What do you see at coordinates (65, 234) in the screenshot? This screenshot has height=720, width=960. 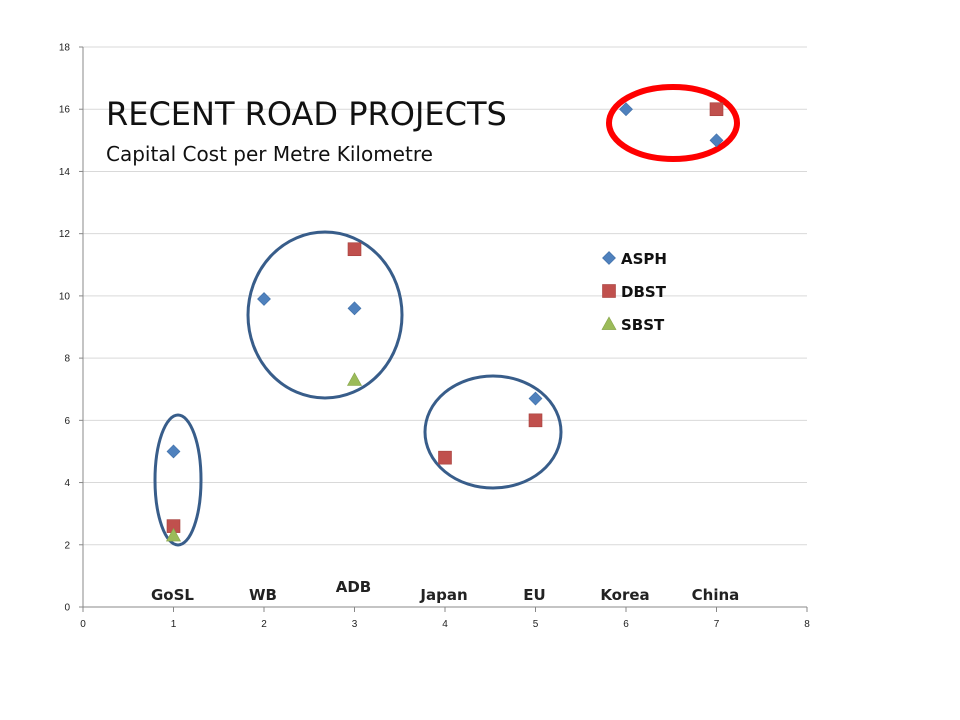 I see `y-tick-label: 12` at bounding box center [65, 234].